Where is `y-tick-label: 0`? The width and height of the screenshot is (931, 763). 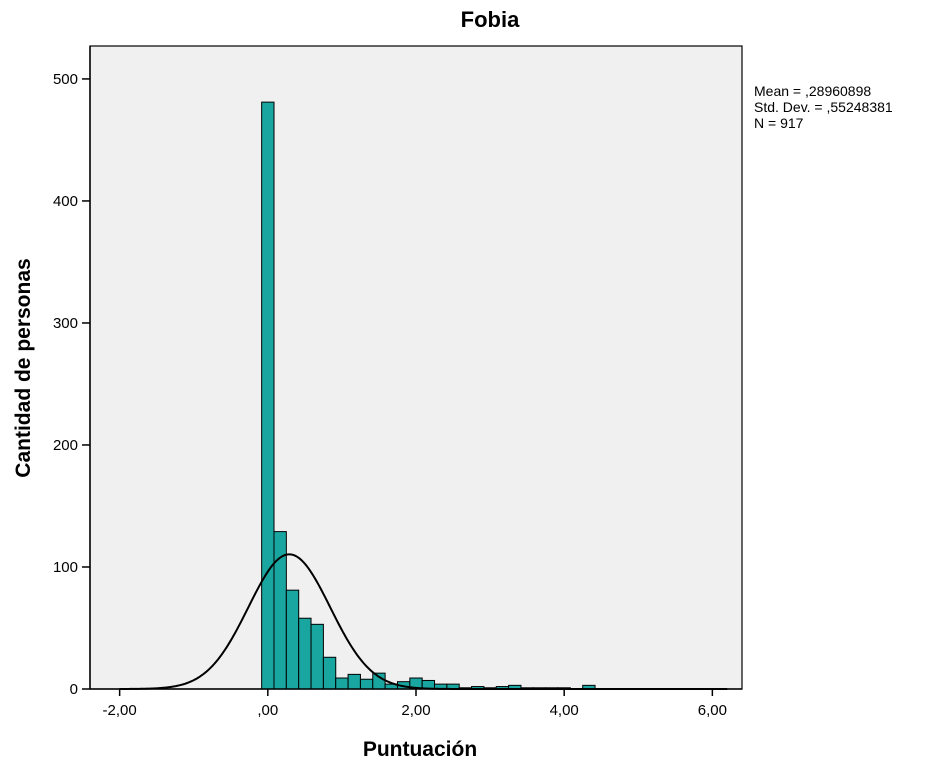 y-tick-label: 0 is located at coordinates (74, 689).